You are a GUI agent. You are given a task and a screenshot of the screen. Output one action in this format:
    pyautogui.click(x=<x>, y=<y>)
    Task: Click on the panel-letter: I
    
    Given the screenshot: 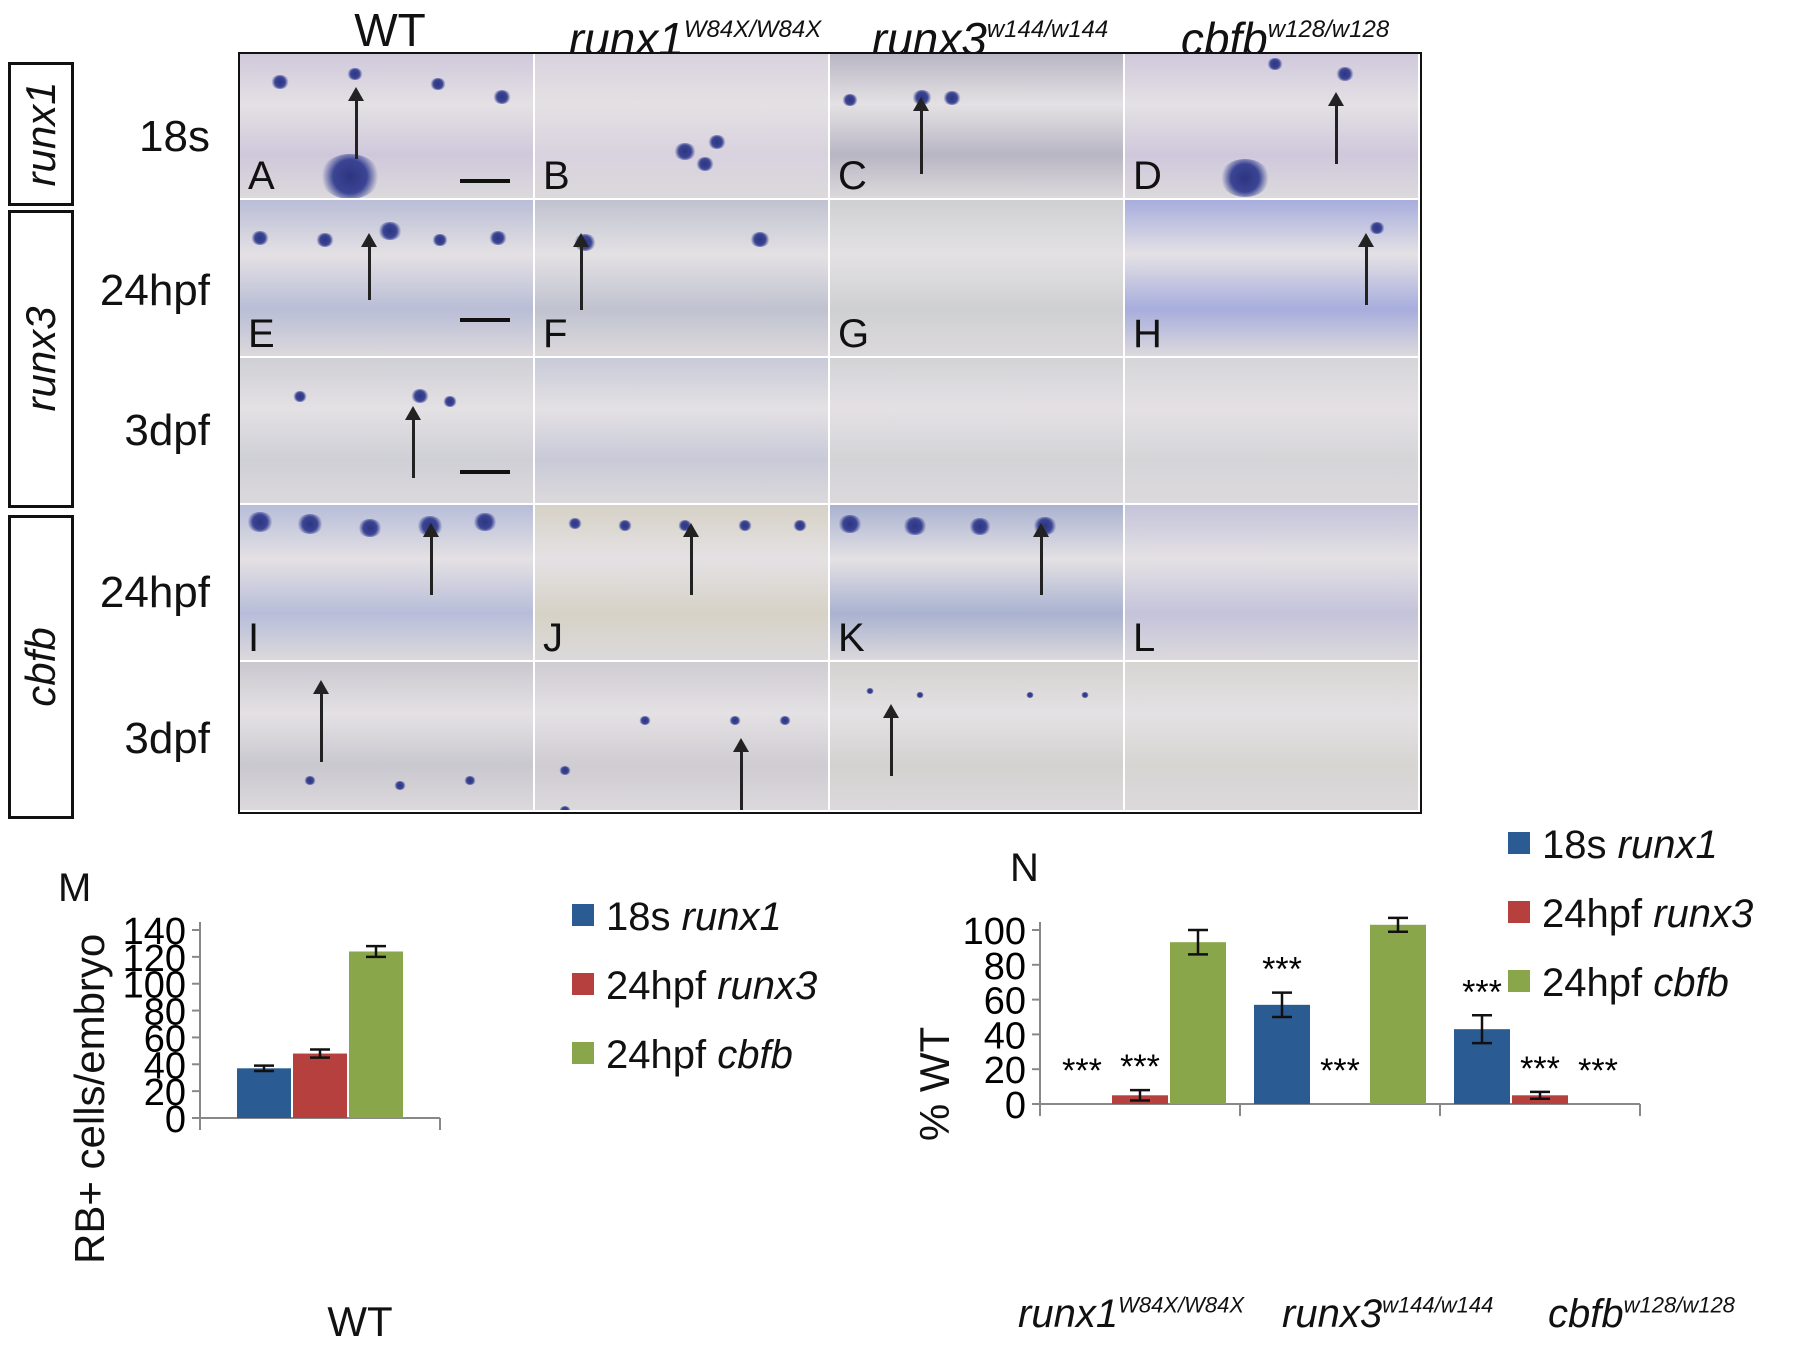 What is the action you would take?
    pyautogui.click(x=254, y=638)
    